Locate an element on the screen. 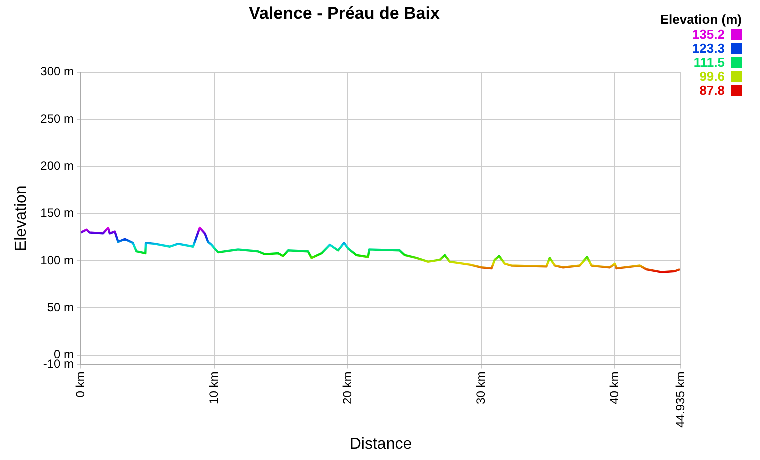 The width and height of the screenshot is (760, 460). y-tick-label: 150 m is located at coordinates (57, 213).